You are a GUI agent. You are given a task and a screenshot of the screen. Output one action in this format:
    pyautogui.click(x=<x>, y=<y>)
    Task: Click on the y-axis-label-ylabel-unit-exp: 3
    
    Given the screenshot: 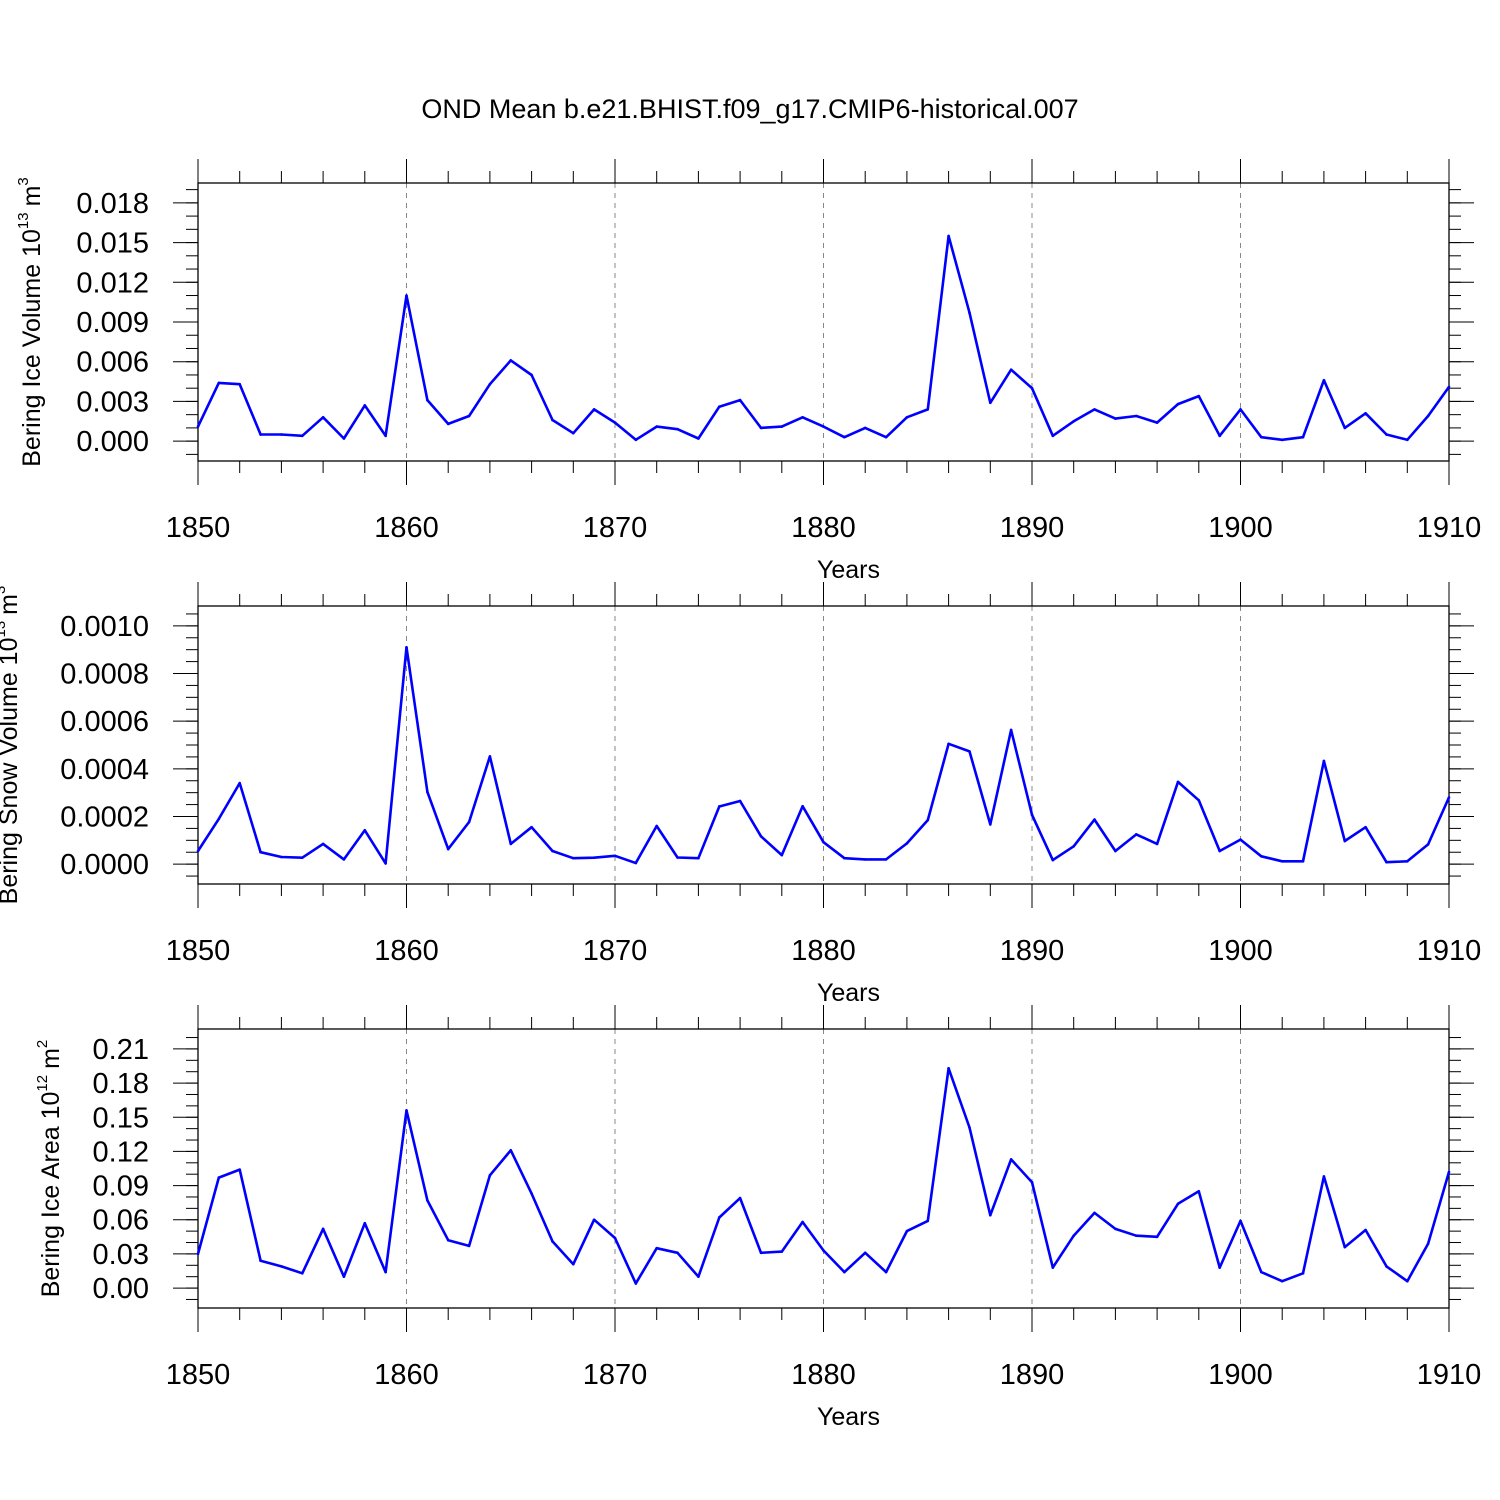 What is the action you would take?
    pyautogui.click(x=4, y=590)
    